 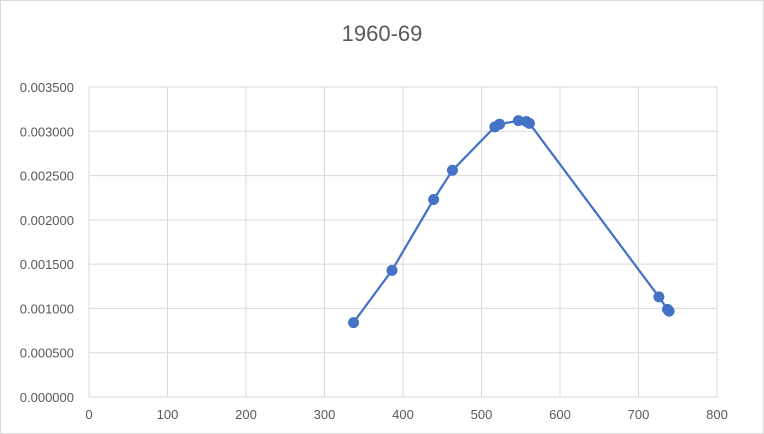 I want to click on x-tick-label: 300, so click(x=325, y=414).